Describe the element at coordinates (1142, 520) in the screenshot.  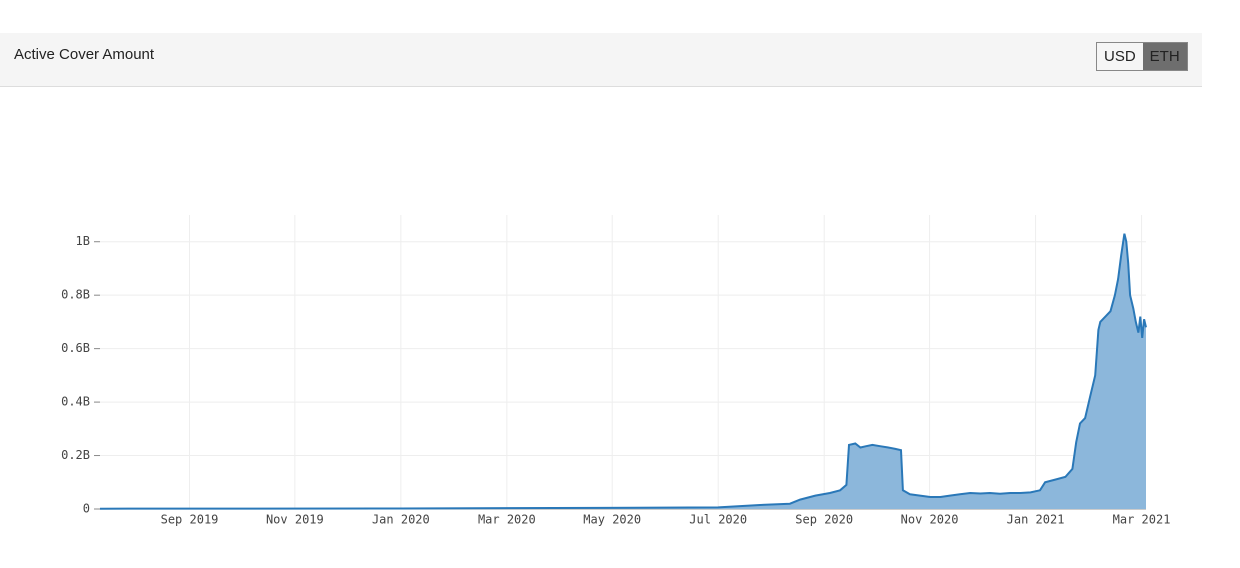
I see `x-tick-label: Mar 2021` at that location.